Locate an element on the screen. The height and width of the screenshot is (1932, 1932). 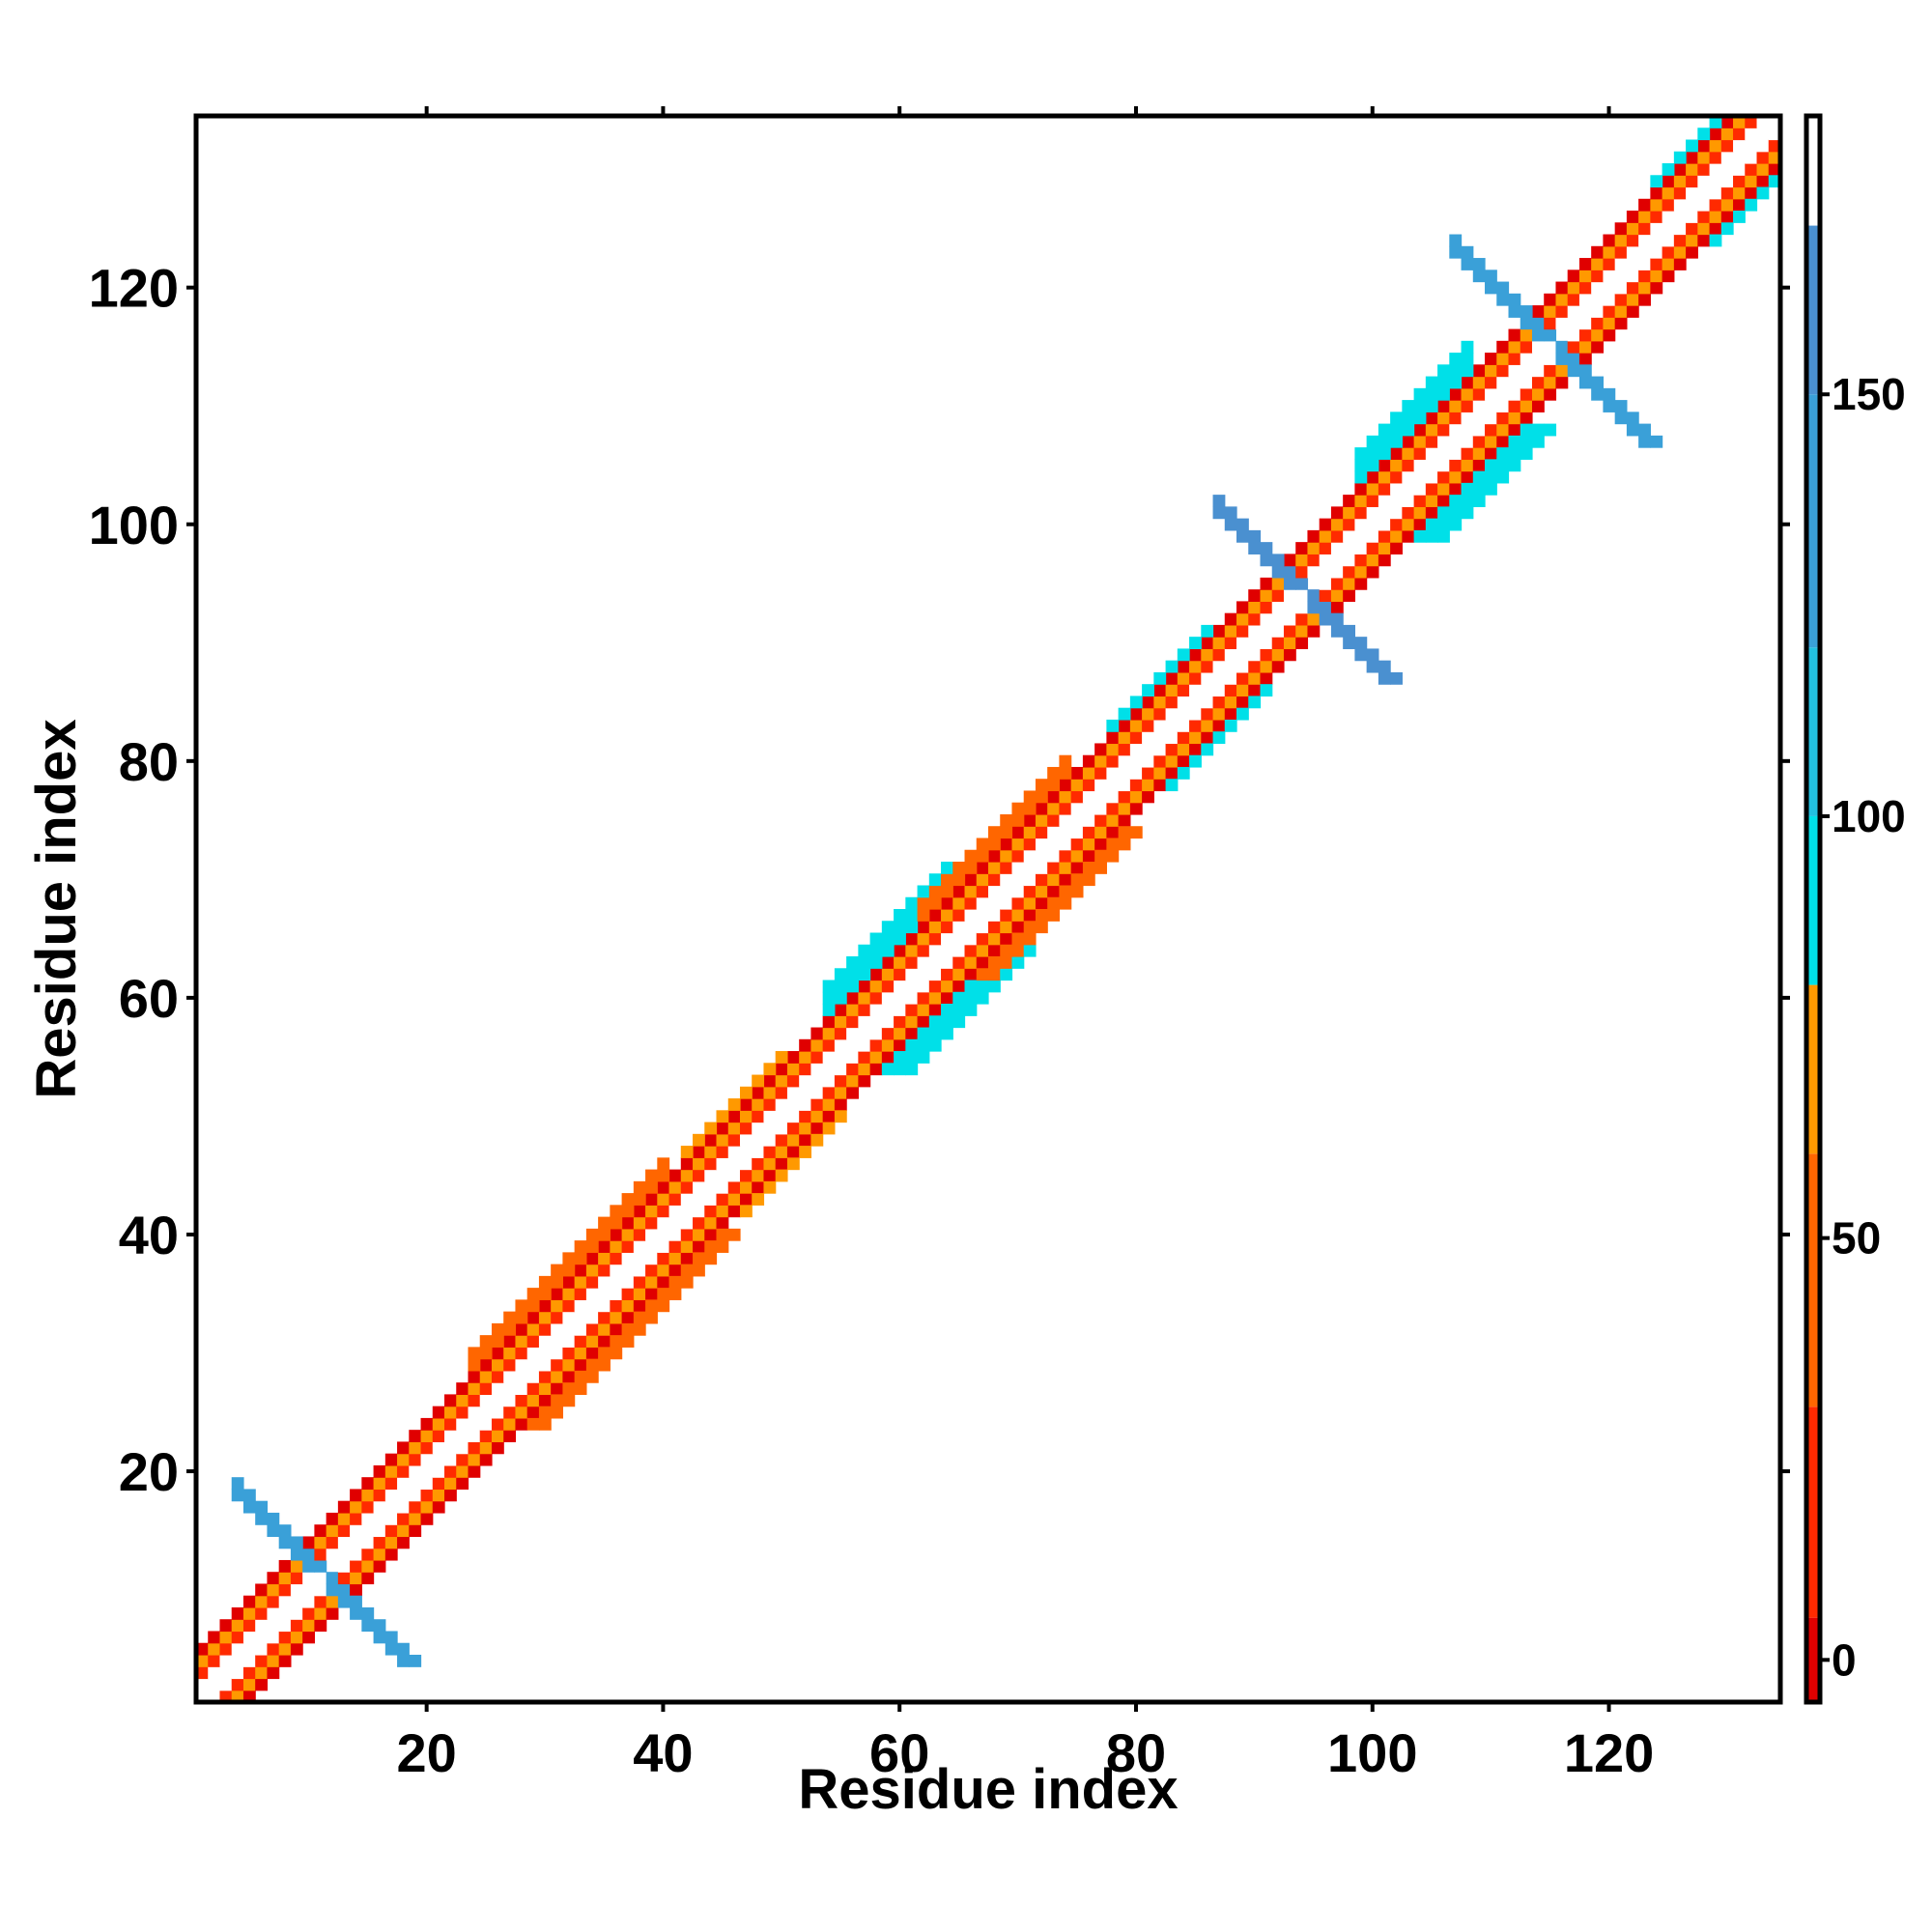
colorbar-frame is located at coordinates (1813, 909).